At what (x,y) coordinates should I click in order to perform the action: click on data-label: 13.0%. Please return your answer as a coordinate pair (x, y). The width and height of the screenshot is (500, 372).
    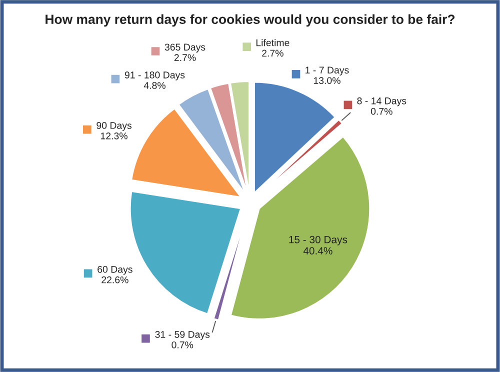
    Looking at the image, I should click on (327, 80).